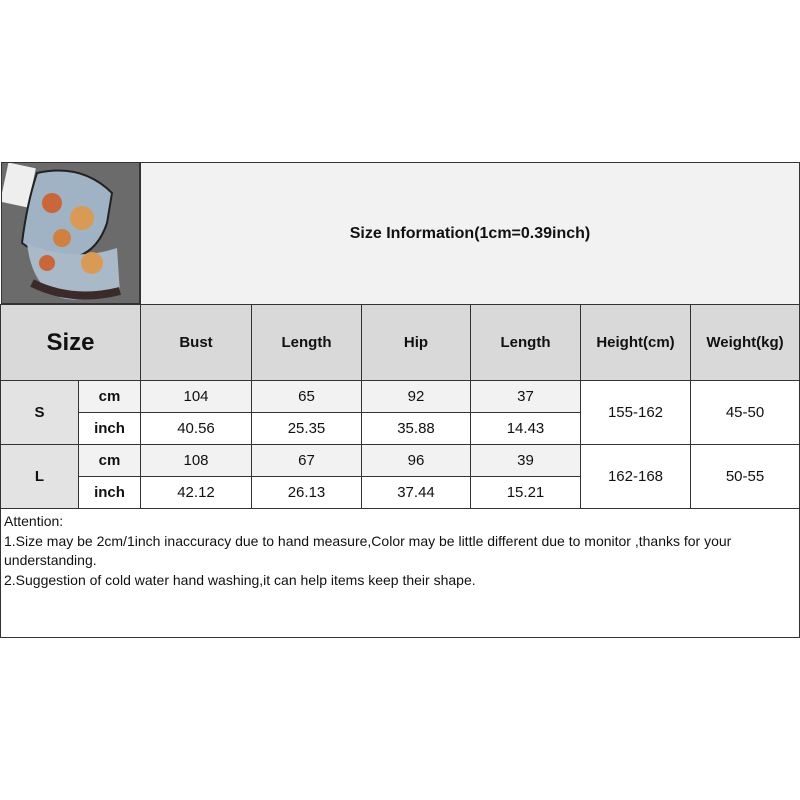 This screenshot has height=800, width=800. I want to click on cell: 96, so click(416, 460).